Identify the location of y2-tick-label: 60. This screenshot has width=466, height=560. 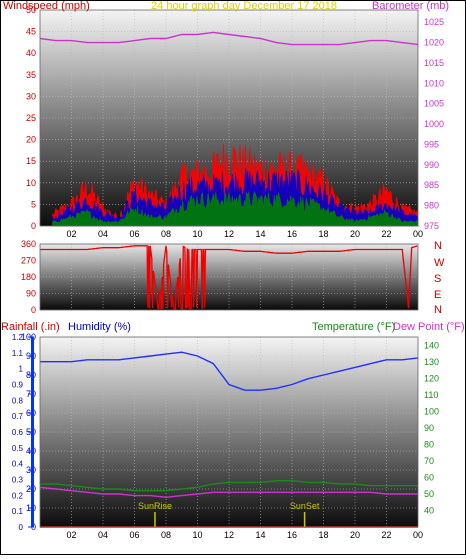
(429, 477).